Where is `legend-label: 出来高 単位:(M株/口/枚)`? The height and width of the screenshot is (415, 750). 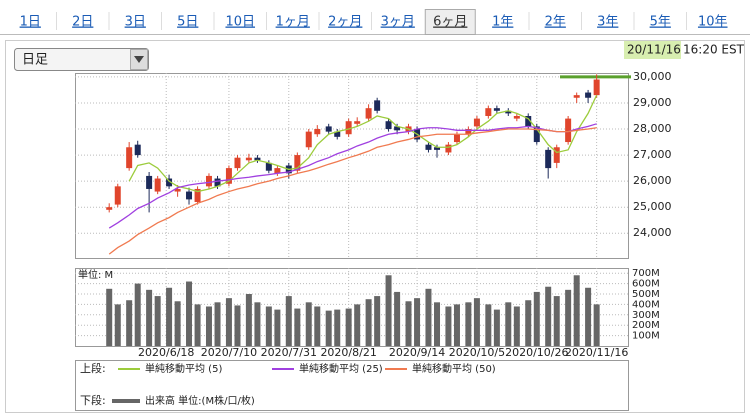 legend-label: 出来高 単位:(M株/口/枚) is located at coordinates (200, 400).